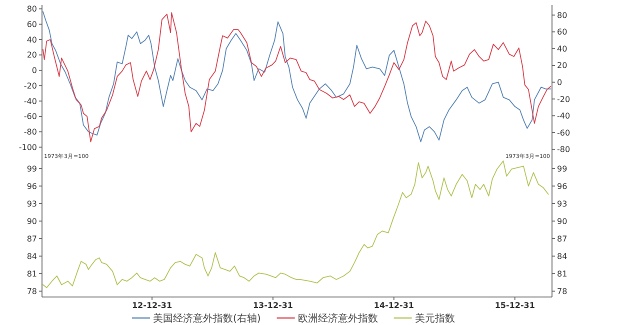  Describe the element at coordinates (31, 25) in the screenshot. I see `y-tick-label: 60` at that location.